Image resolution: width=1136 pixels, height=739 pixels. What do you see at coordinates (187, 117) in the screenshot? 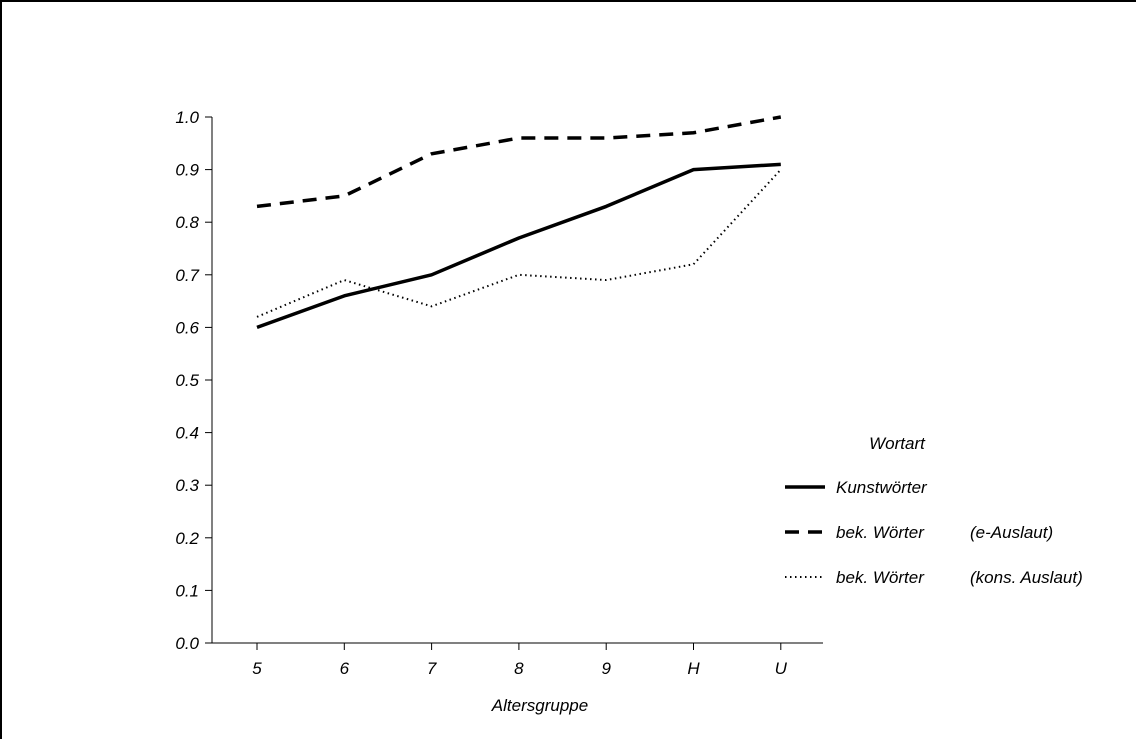
I see `y-tick-label: 1.0` at bounding box center [187, 117].